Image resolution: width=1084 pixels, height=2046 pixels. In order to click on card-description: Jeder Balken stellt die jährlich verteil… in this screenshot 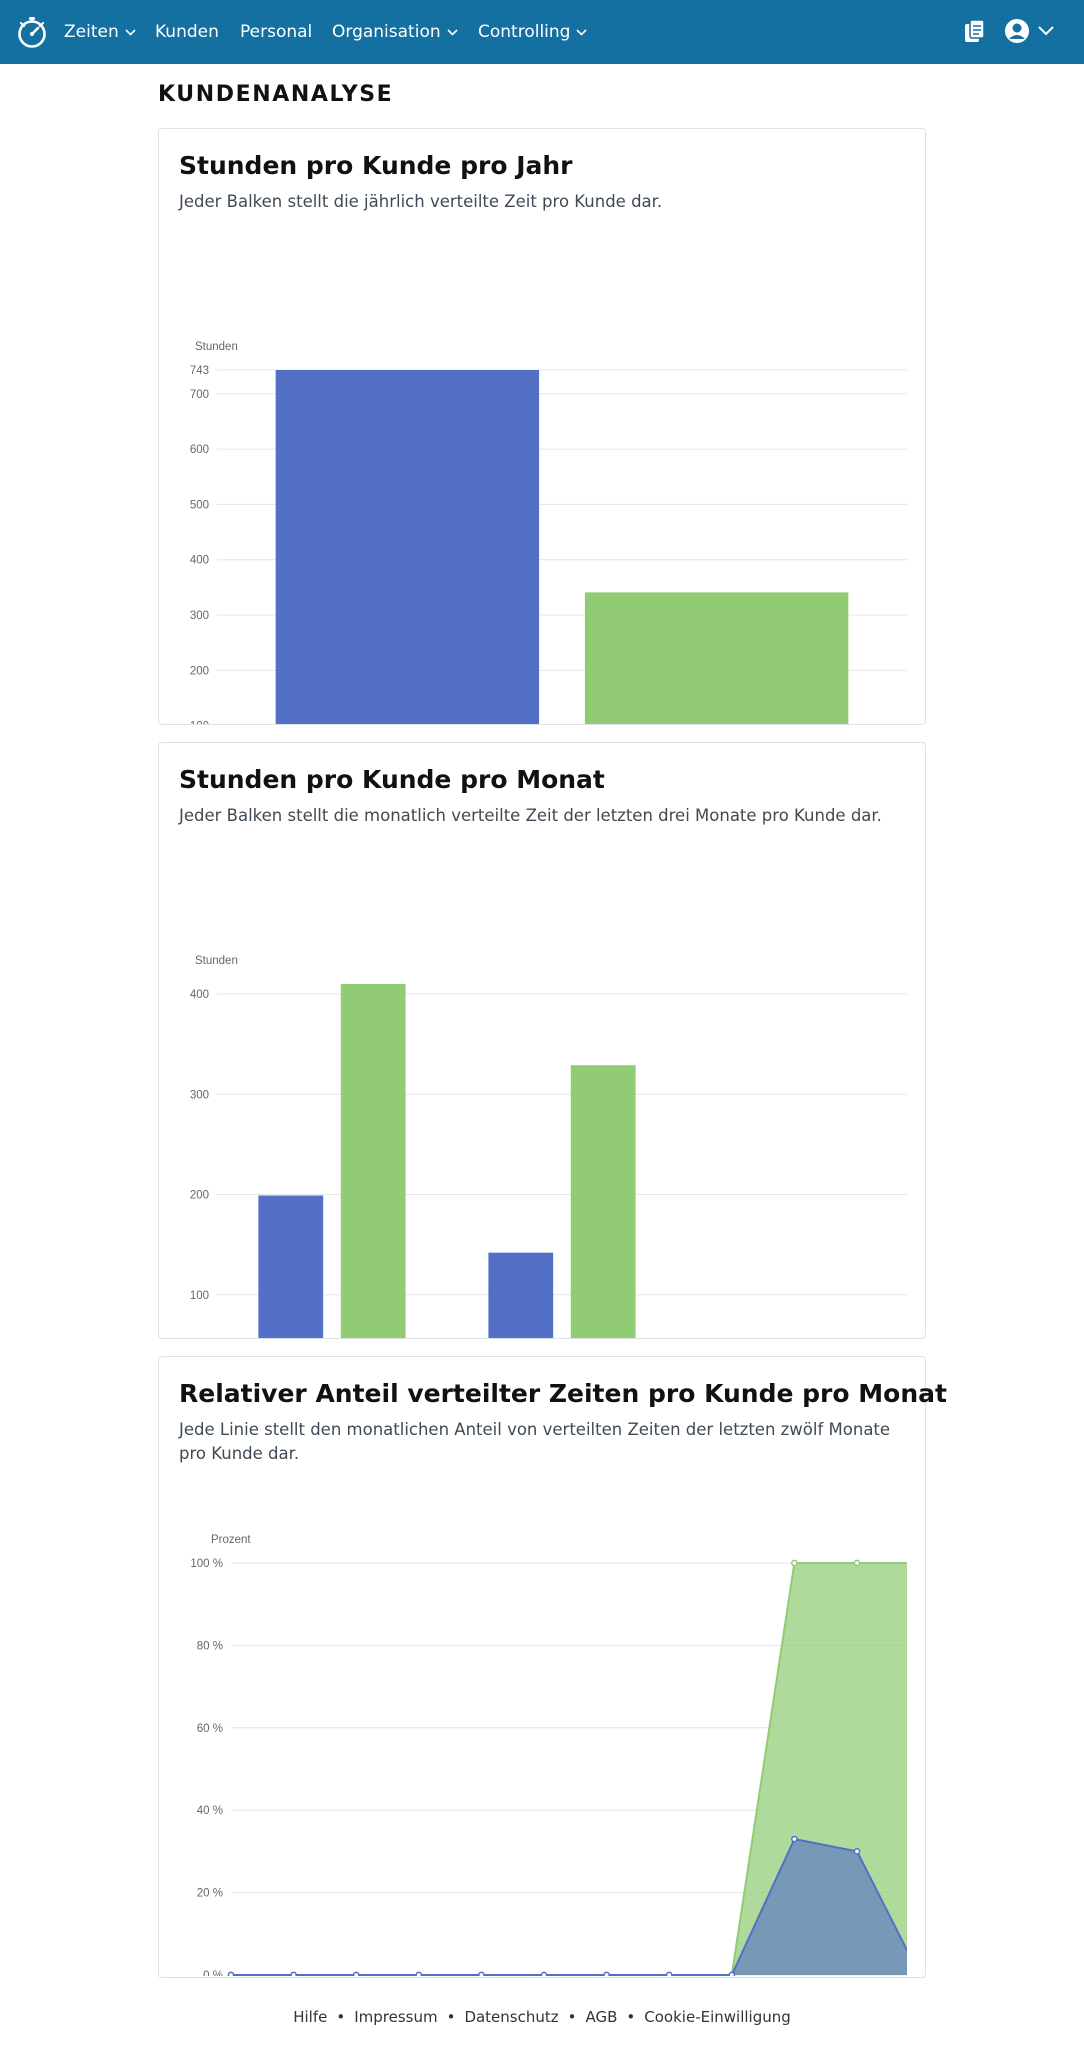, I will do `click(421, 201)`.